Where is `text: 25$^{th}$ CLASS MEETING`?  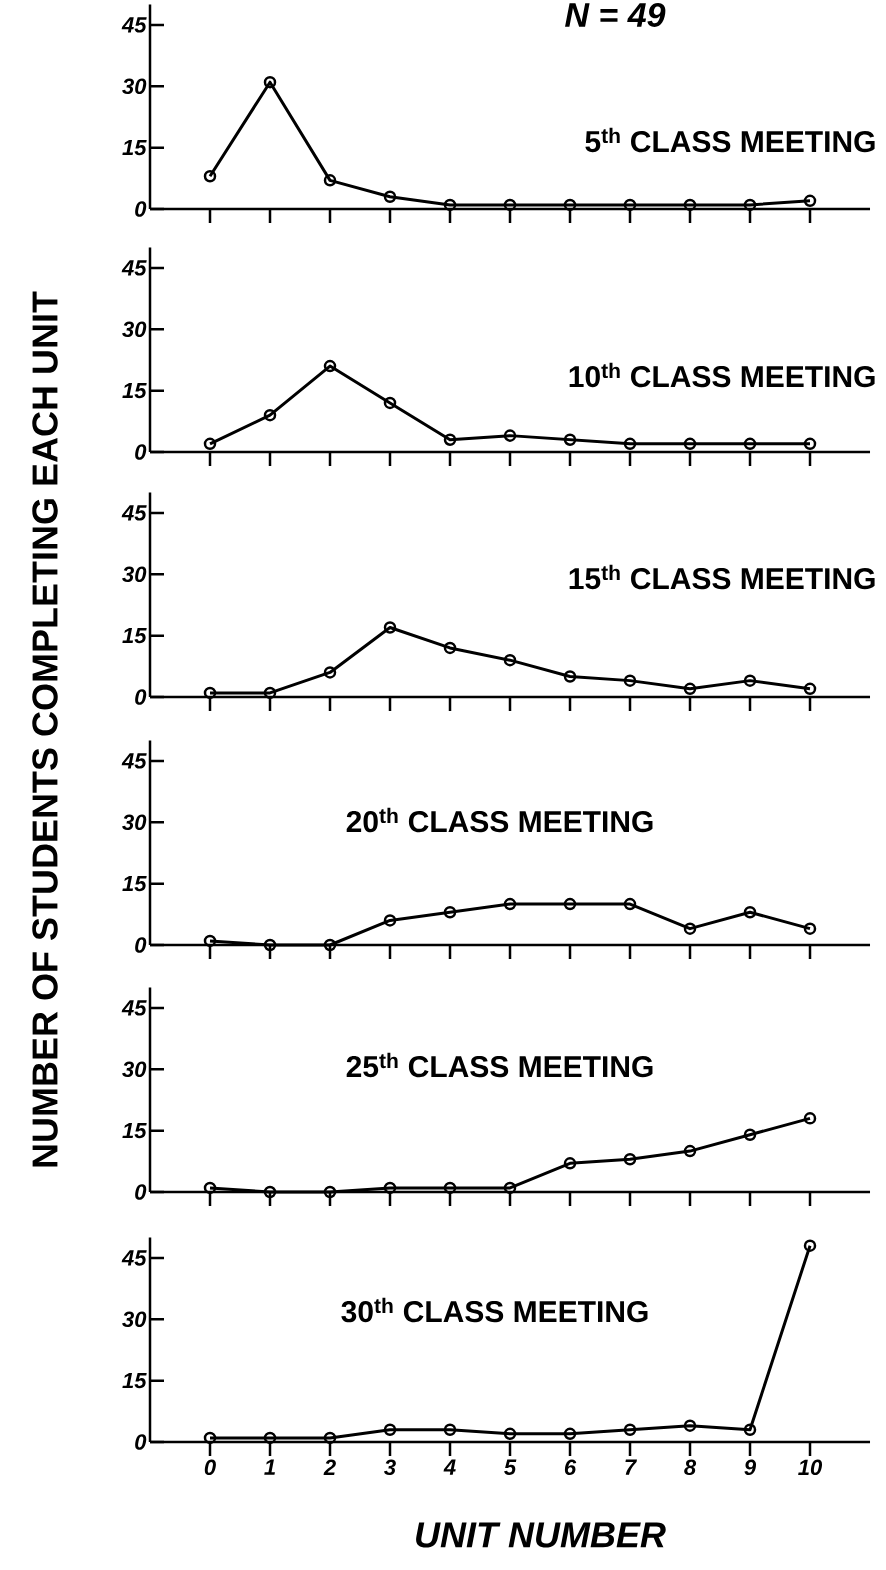 text: 25$^{th}$ CLASS MEETING is located at coordinates (499, 1065).